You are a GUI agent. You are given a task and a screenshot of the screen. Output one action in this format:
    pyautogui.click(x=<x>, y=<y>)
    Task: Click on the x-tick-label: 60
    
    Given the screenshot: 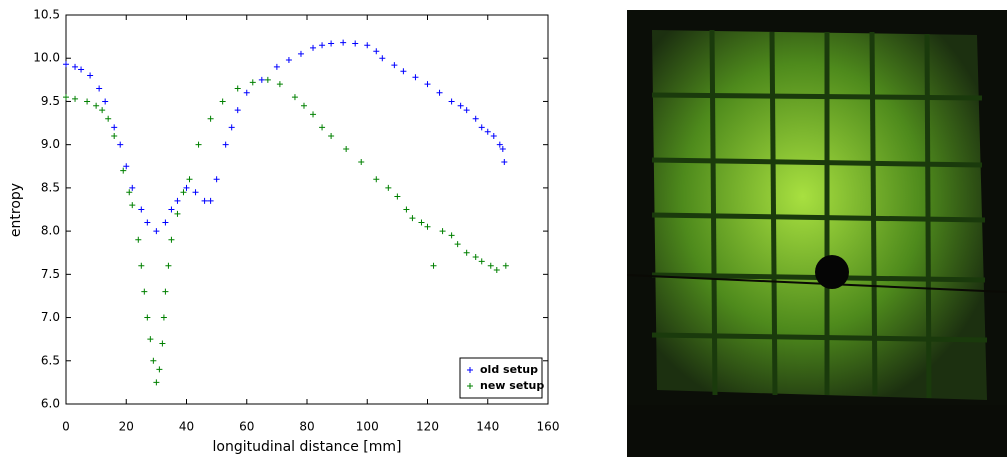 What is the action you would take?
    pyautogui.click(x=246, y=427)
    